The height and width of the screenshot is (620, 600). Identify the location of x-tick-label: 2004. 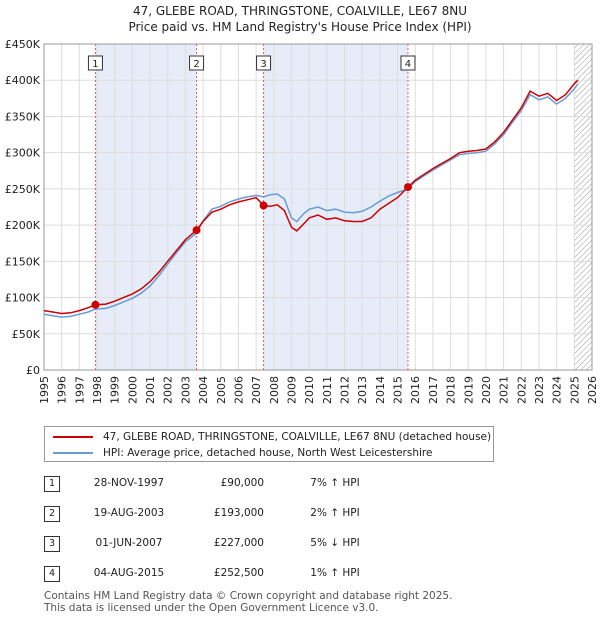
(203, 390).